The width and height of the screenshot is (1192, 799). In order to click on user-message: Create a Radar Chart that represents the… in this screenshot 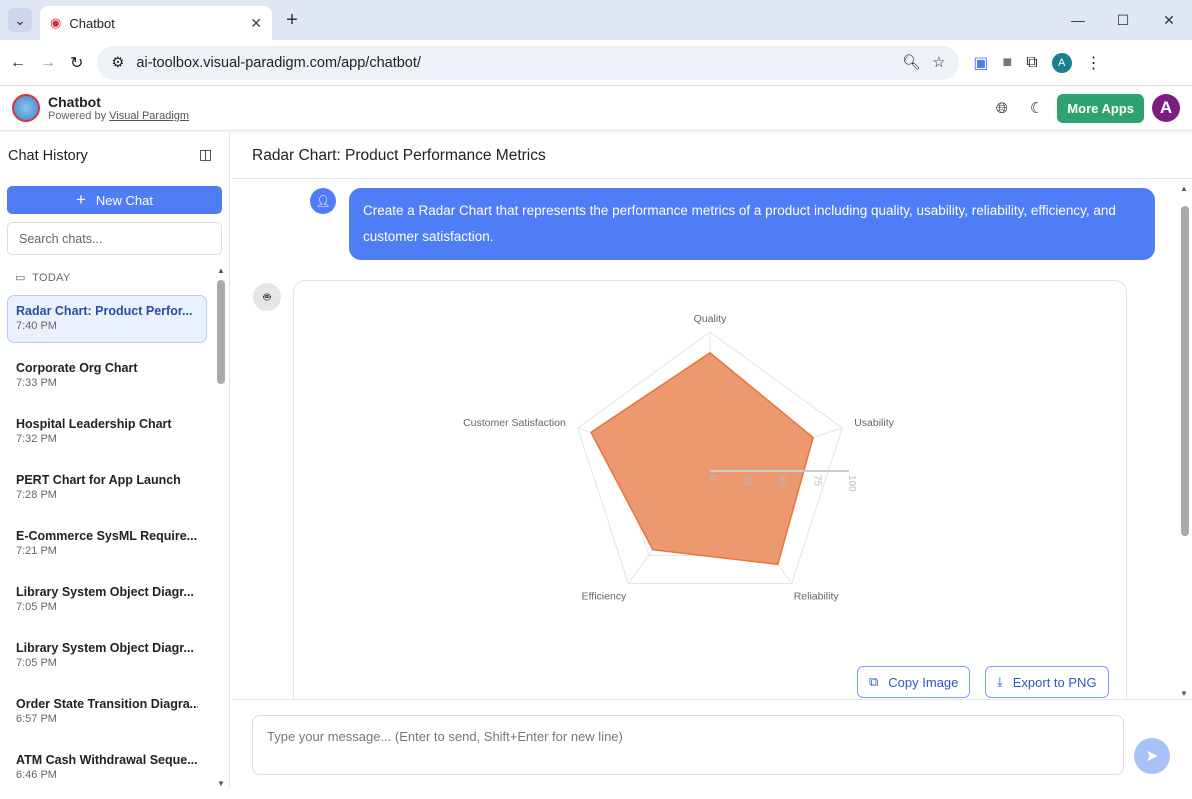, I will do `click(752, 224)`.